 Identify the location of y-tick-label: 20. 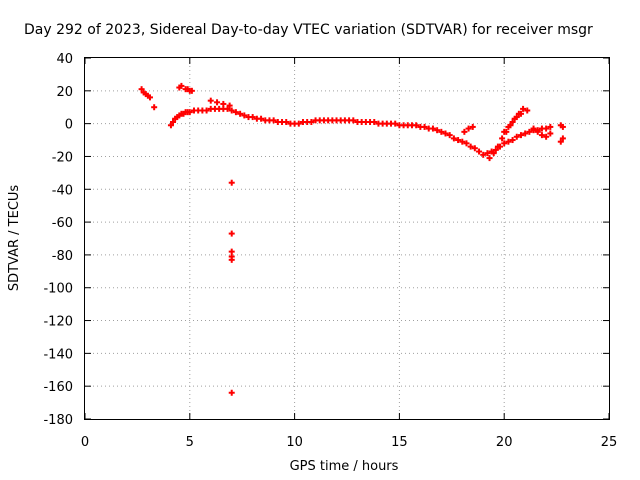
(64, 92).